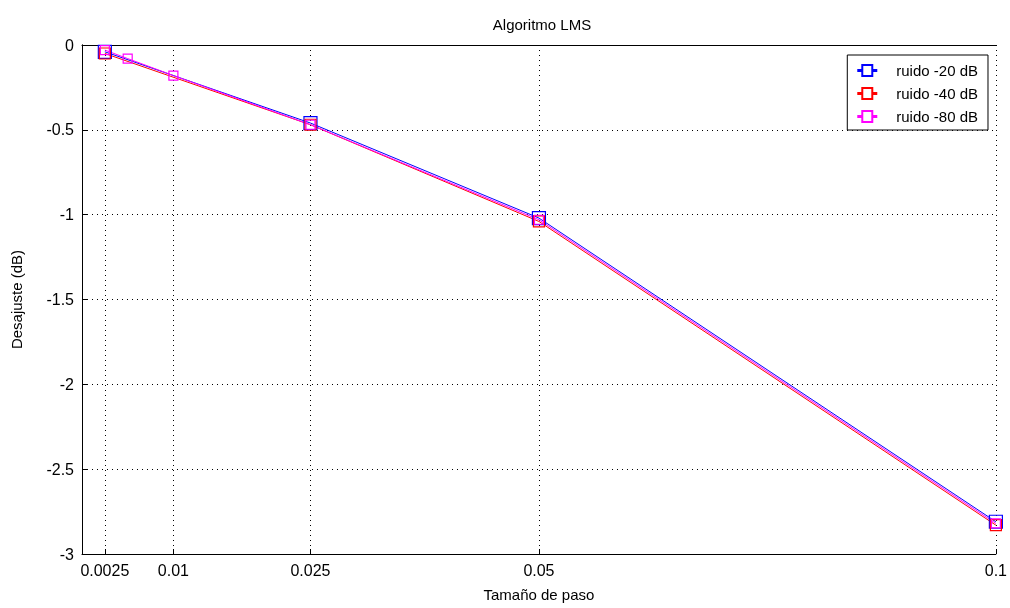 The image size is (1010, 608). What do you see at coordinates (539, 594) in the screenshot?
I see `x-axis-title: Tamaño de paso` at bounding box center [539, 594].